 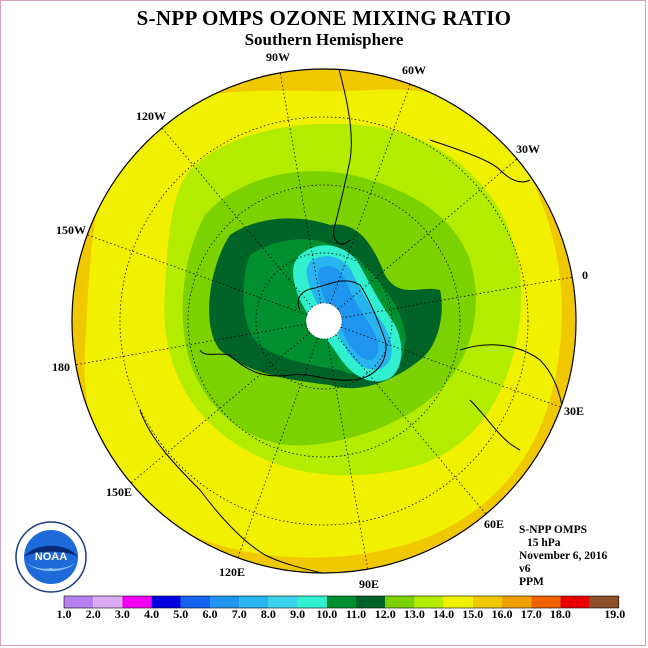 I want to click on noaa-logo-text: NOAA, so click(x=51, y=557).